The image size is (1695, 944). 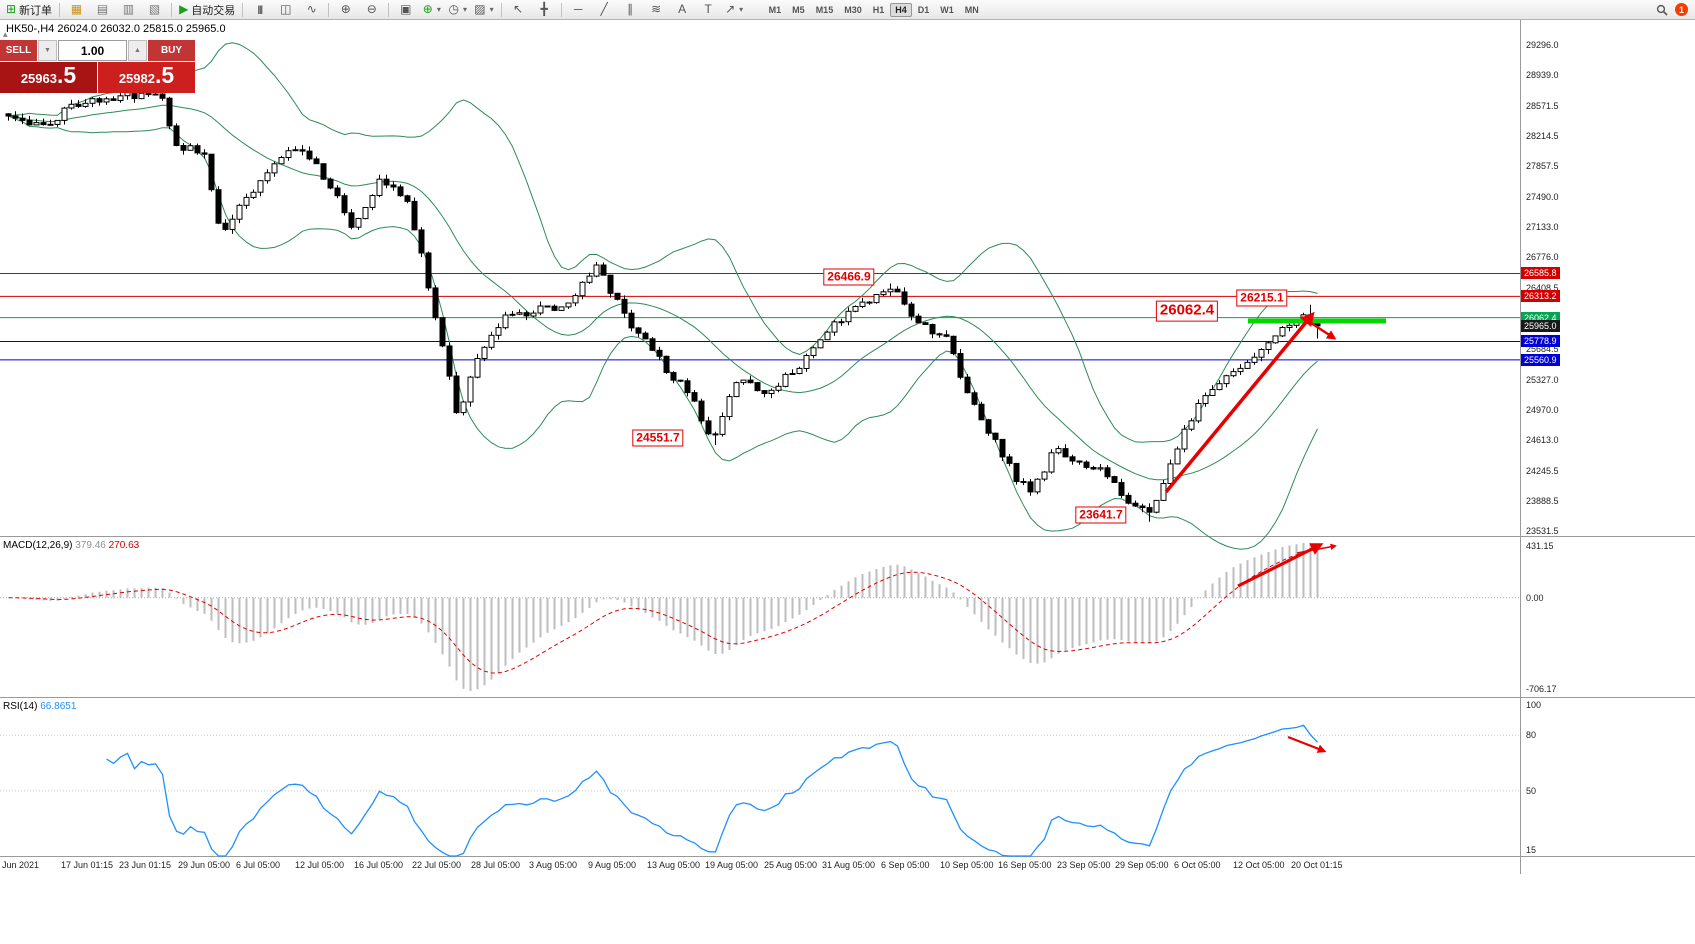 I want to click on timeframe-h4-button: H4, so click(x=901, y=9).